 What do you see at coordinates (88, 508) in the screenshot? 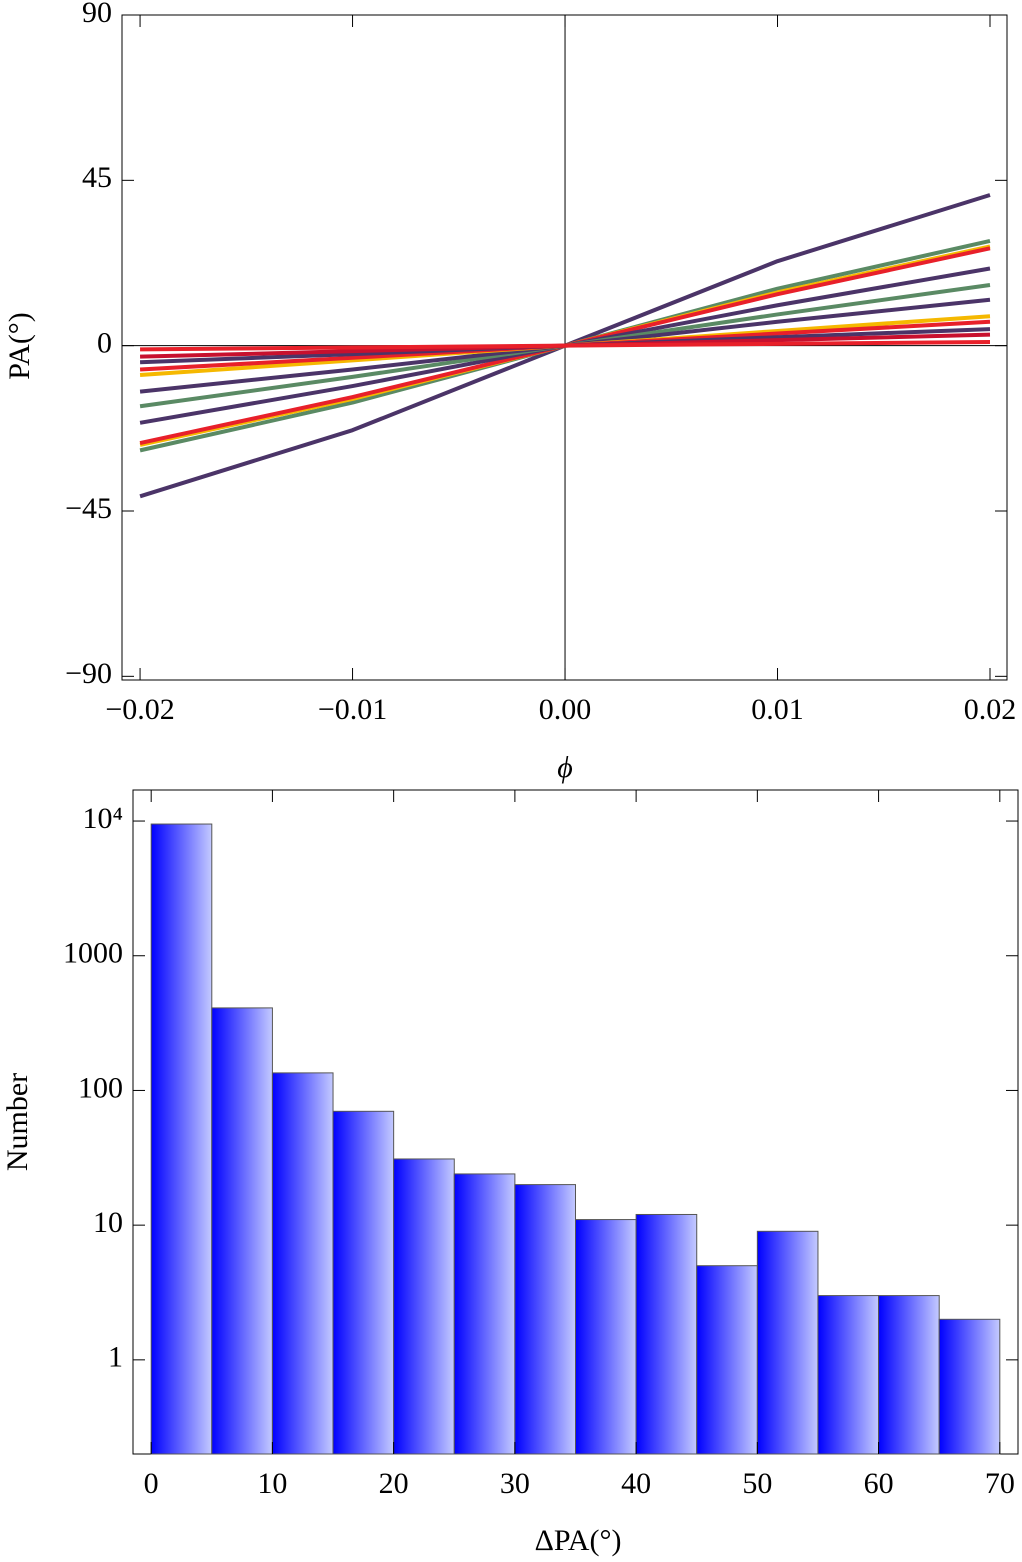
I see `y-tick-label: −45` at bounding box center [88, 508].